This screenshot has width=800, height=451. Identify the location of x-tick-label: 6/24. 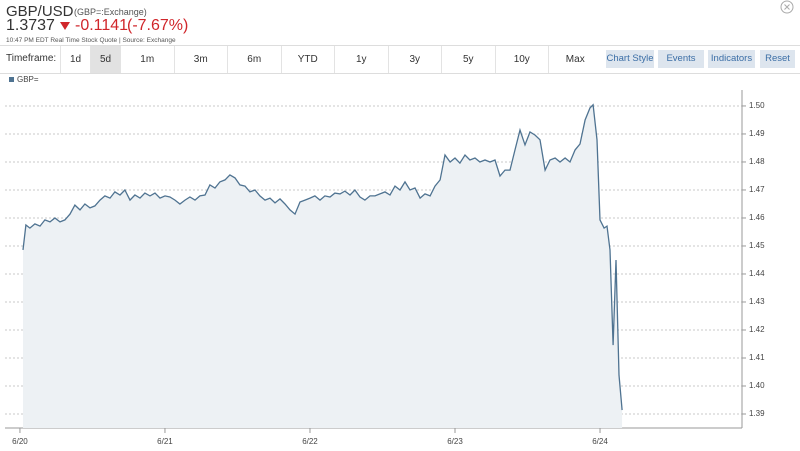
(600, 441).